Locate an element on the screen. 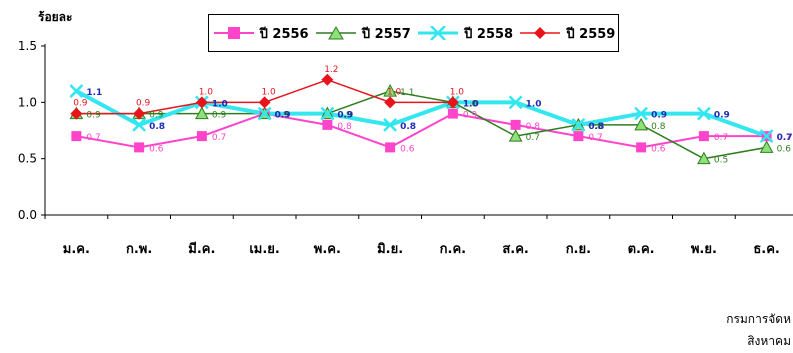 The image size is (793, 353). legend-item-2557: ปี 2557 is located at coordinates (362, 33).